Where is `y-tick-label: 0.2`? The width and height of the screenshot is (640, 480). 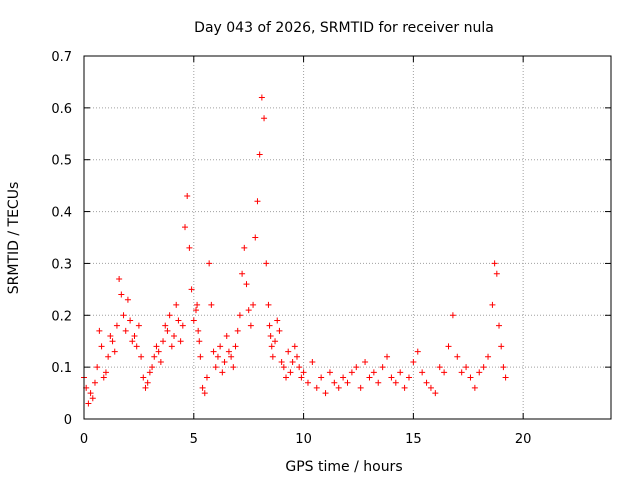 y-tick-label: 0.2 is located at coordinates (61, 316).